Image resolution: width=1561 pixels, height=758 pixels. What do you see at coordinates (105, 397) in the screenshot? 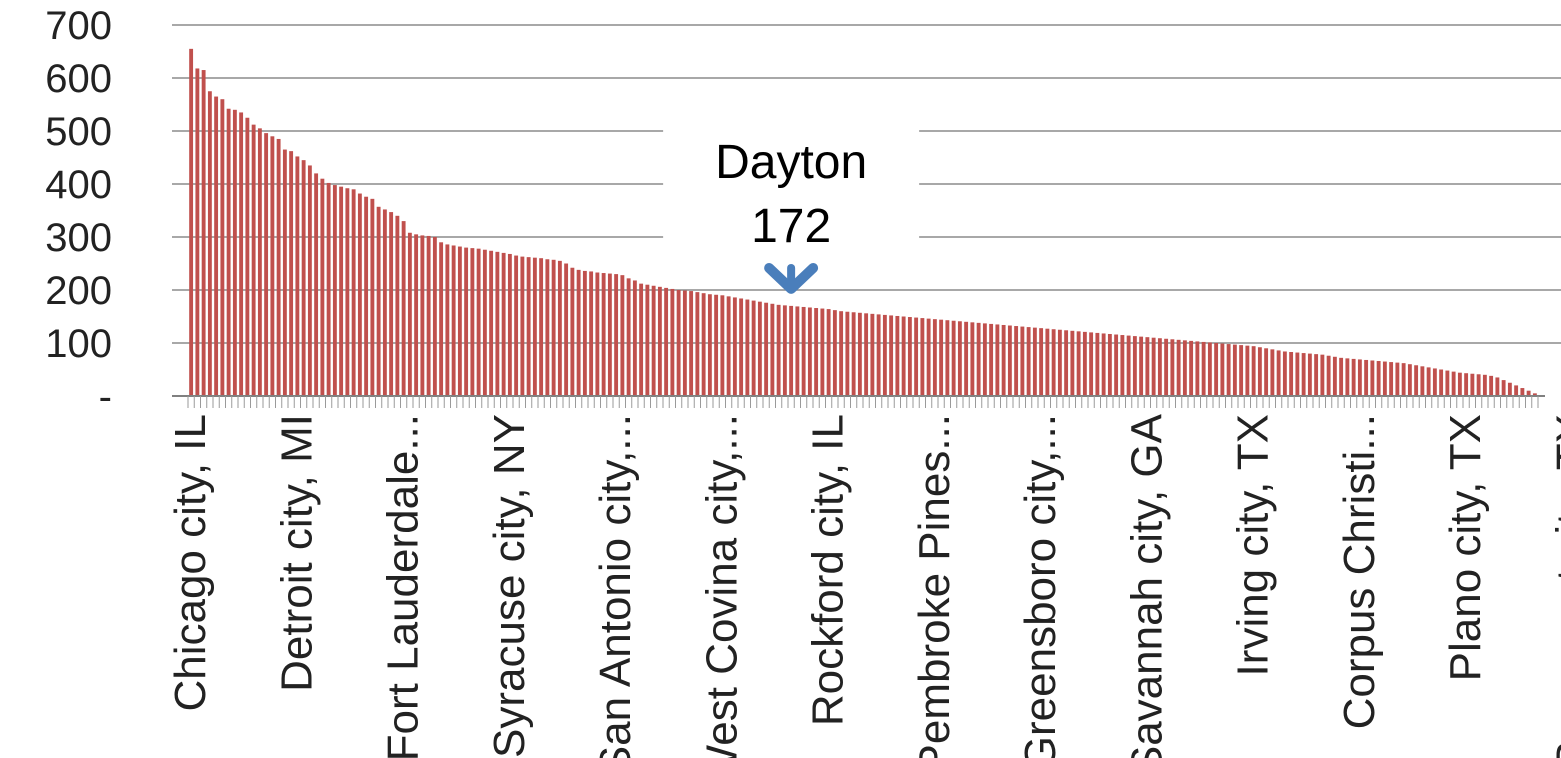
I see `y-tick-label: -` at bounding box center [105, 397].